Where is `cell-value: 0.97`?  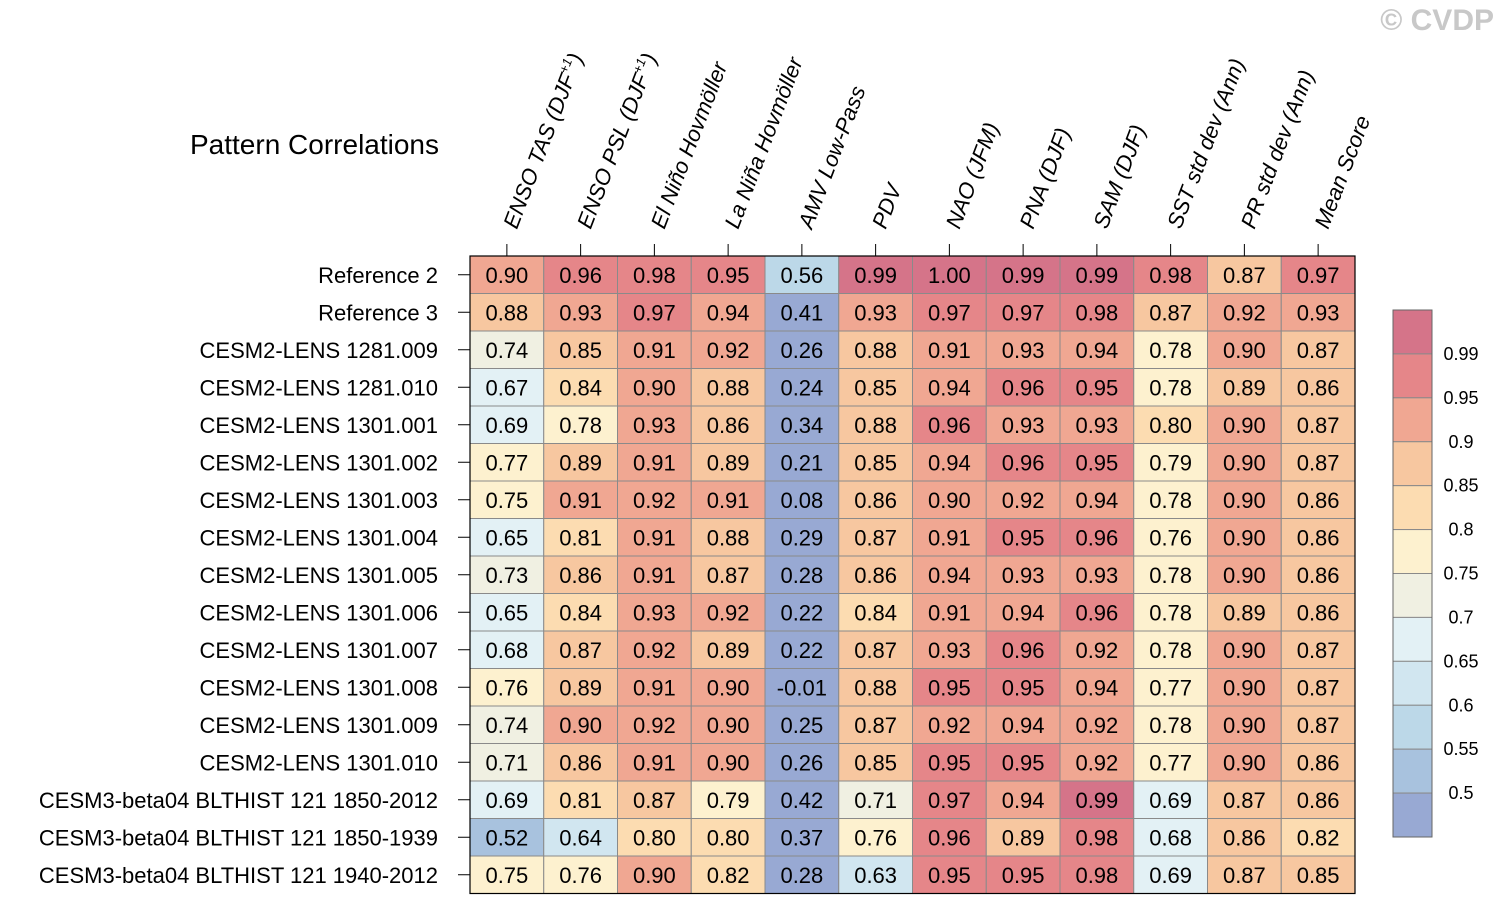
cell-value: 0.97 is located at coordinates (654, 312).